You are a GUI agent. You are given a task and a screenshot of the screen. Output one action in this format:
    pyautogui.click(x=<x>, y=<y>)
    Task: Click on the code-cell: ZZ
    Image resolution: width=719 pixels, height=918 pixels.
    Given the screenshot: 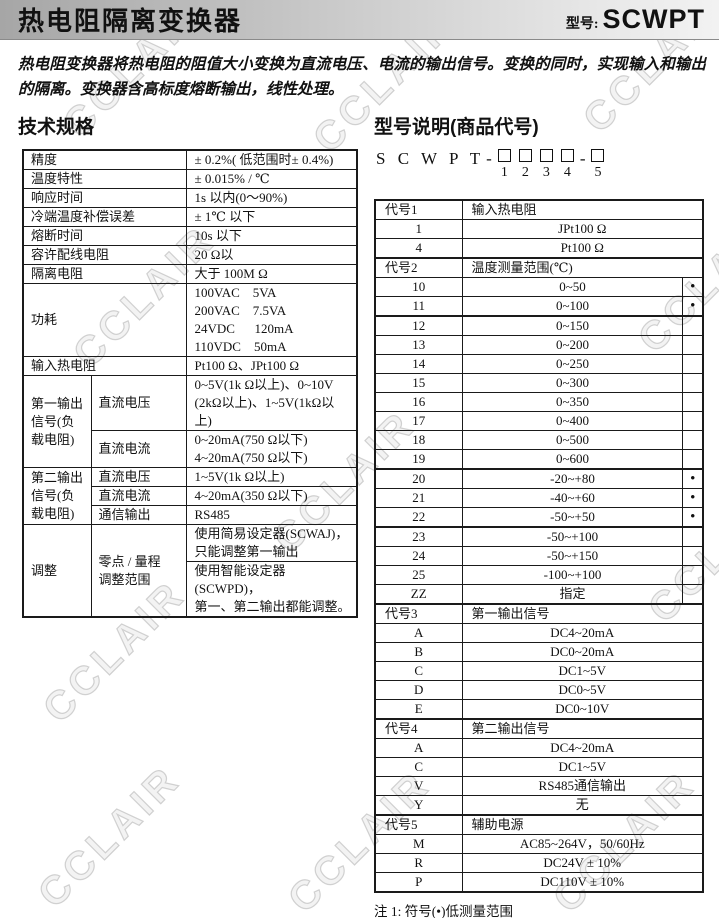 What is the action you would take?
    pyautogui.click(x=418, y=594)
    